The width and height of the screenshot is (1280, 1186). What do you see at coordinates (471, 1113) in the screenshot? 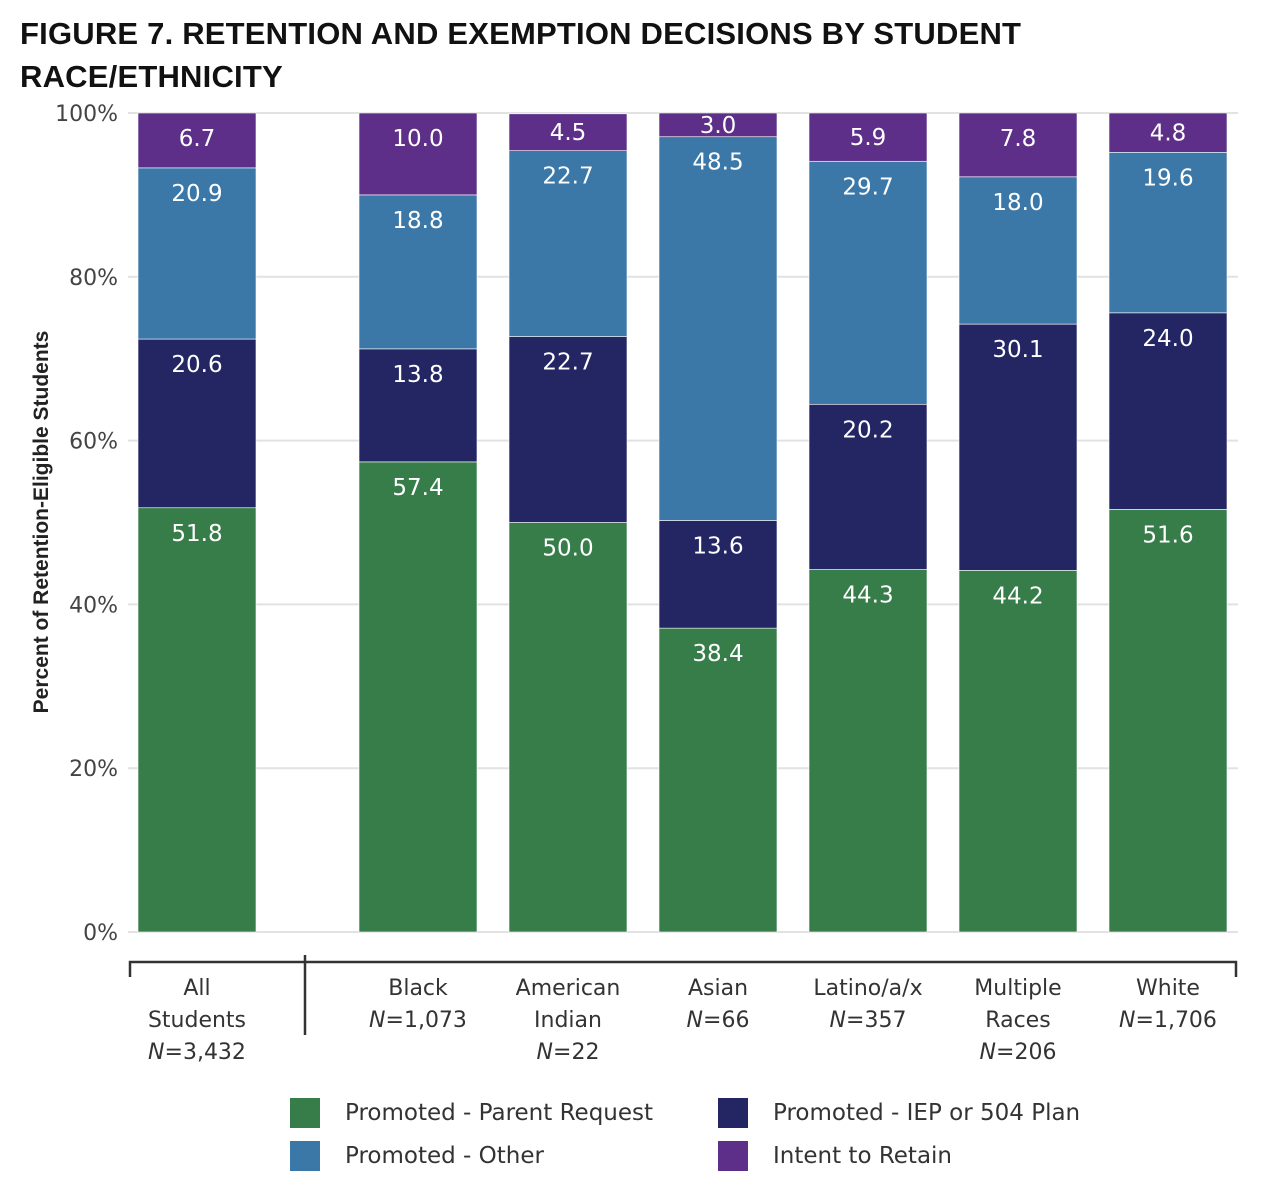
I see `legend-item-parent-request: Promoted - Parent Request` at bounding box center [471, 1113].